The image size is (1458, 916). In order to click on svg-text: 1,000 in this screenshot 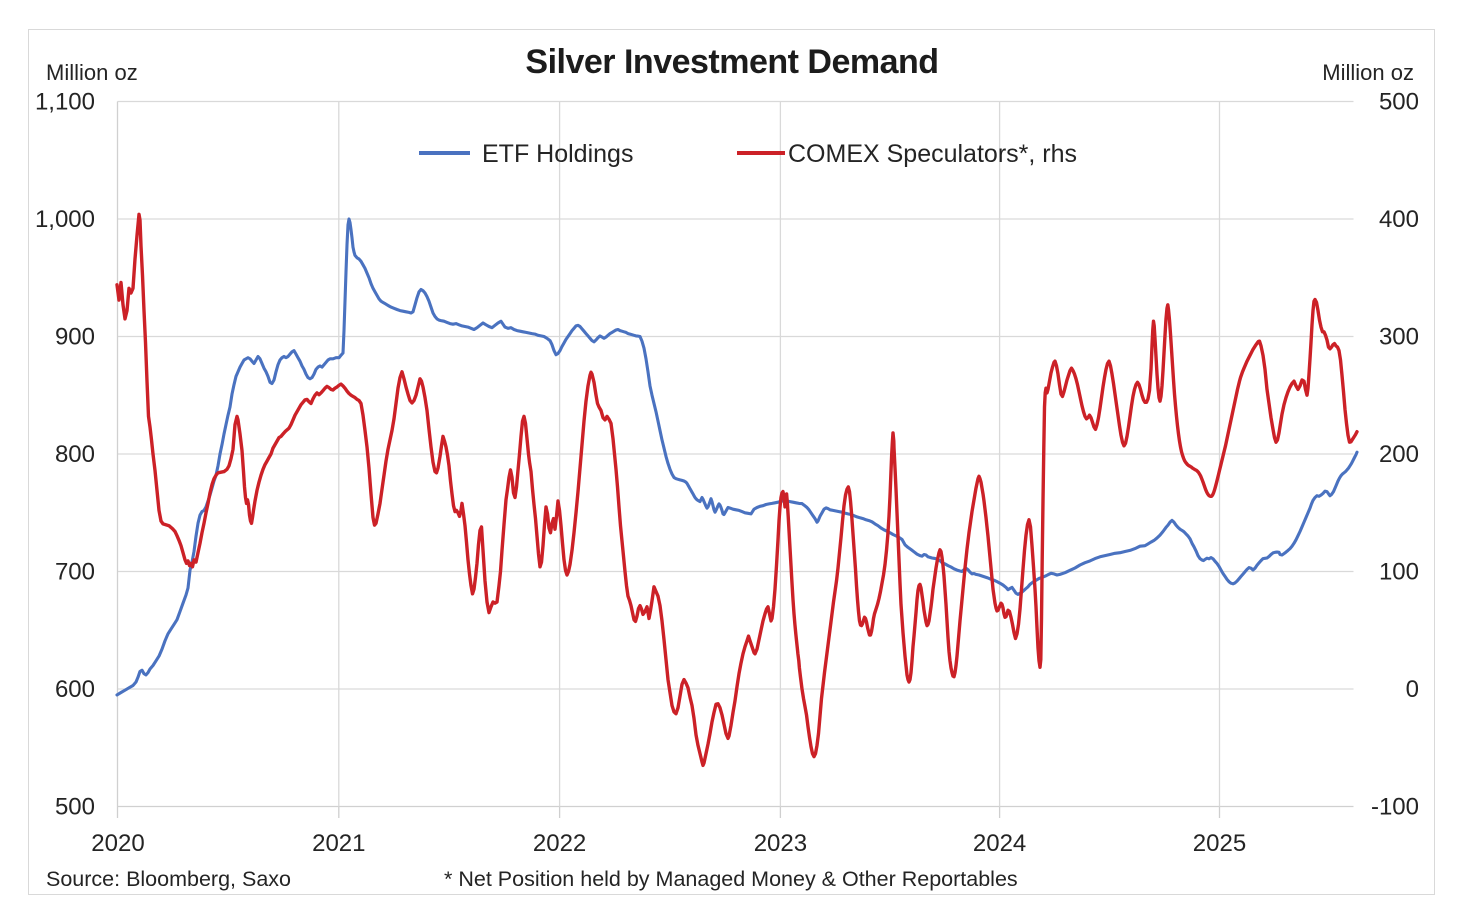, I will do `click(65, 219)`.